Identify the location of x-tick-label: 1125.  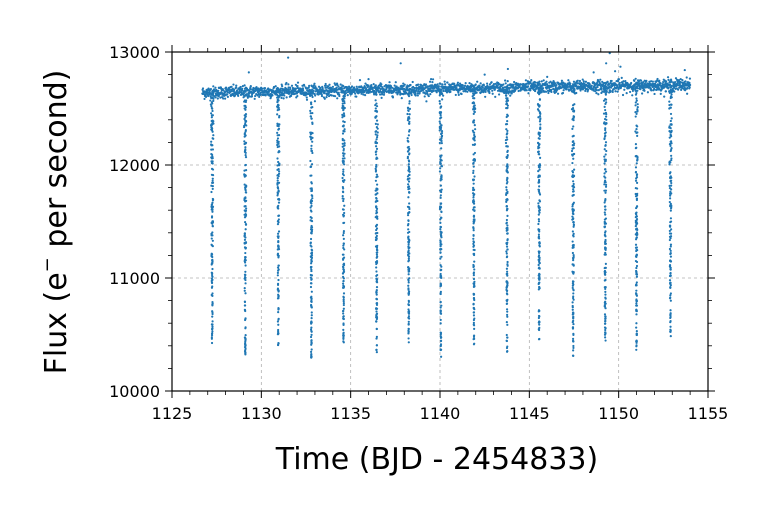
(172, 413).